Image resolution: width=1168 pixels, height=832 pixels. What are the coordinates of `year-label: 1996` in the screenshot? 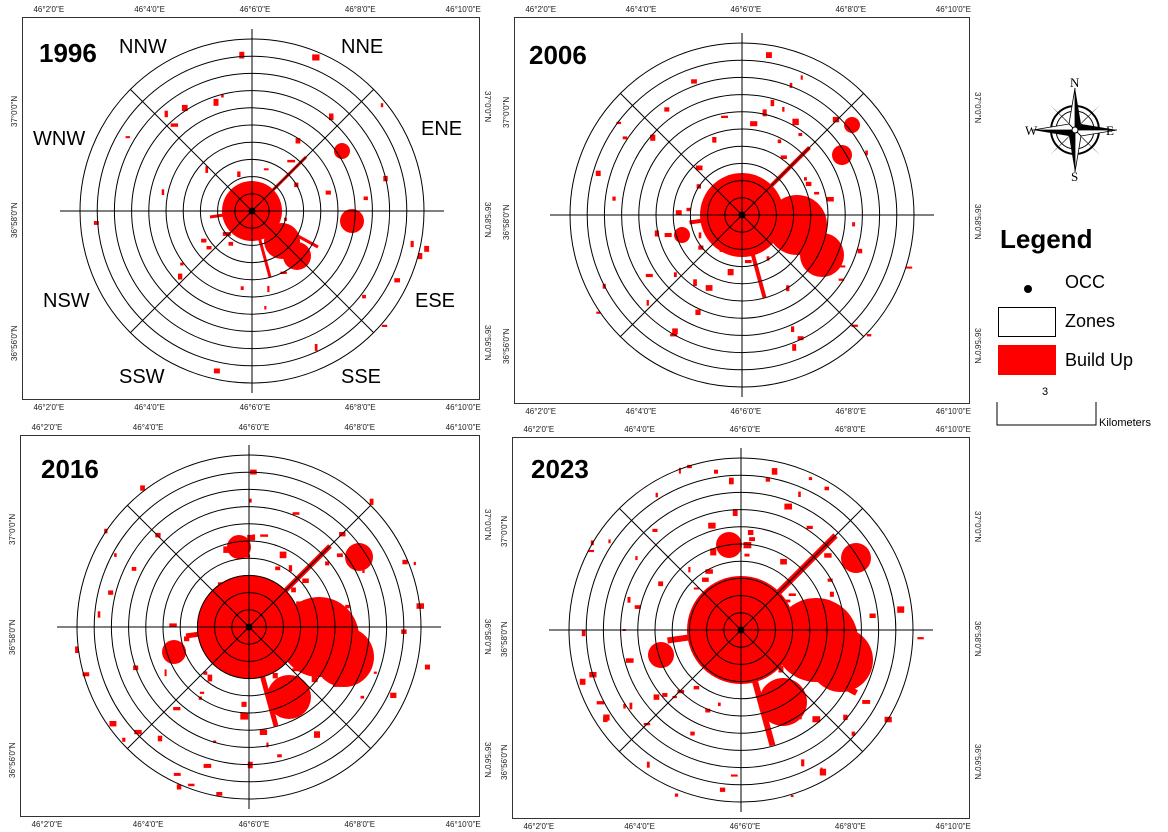 It's located at (68, 53).